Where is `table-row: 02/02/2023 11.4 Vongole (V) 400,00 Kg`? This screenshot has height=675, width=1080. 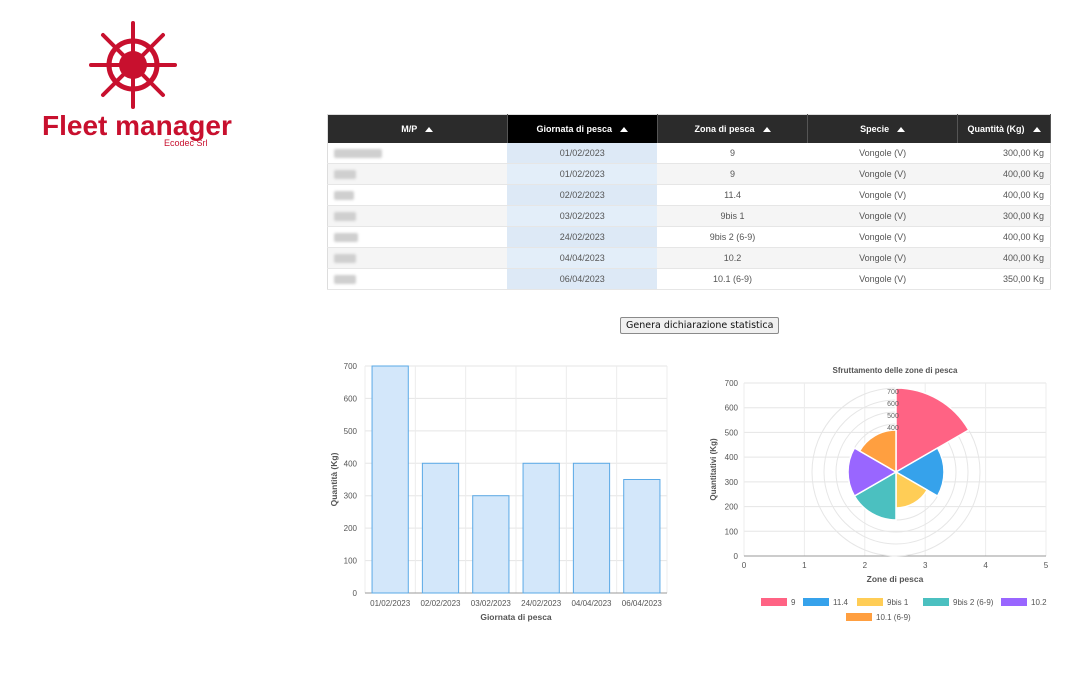 table-row: 02/02/2023 11.4 Vongole (V) 400,00 Kg is located at coordinates (689, 195).